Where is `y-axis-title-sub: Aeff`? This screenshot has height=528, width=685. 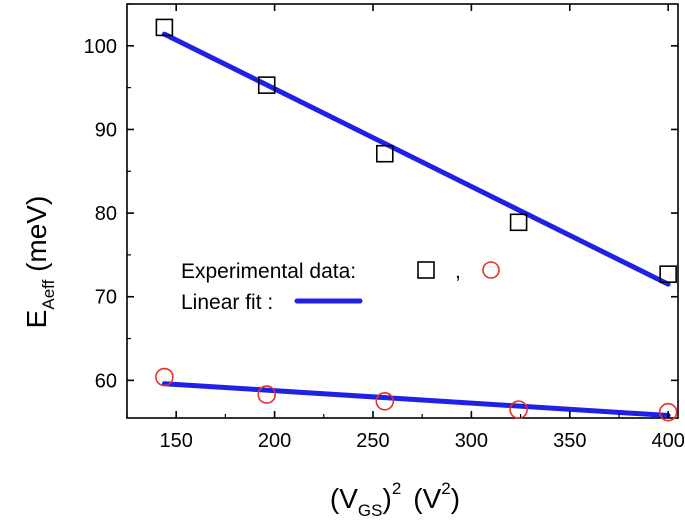
y-axis-title-sub: Aeff is located at coordinates (48, 294).